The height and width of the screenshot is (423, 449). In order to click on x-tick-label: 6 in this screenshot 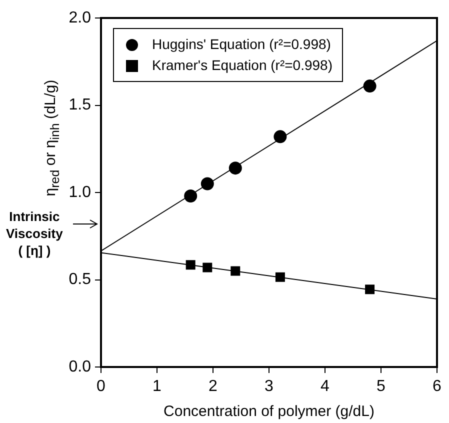, I will do `click(437, 387)`.